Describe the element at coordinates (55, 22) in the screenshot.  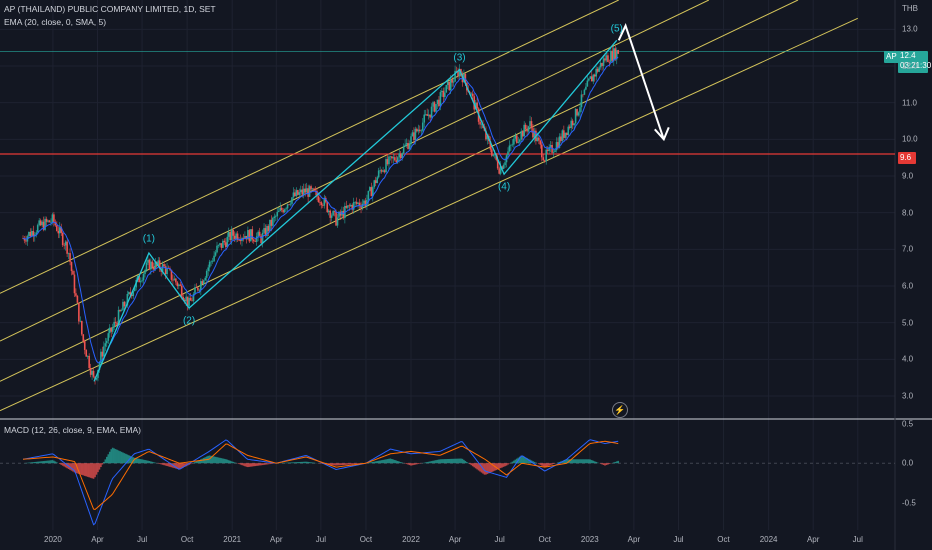
I see `ema-indicator-label: EMA (20, close, 0, SMA, 5)` at that location.